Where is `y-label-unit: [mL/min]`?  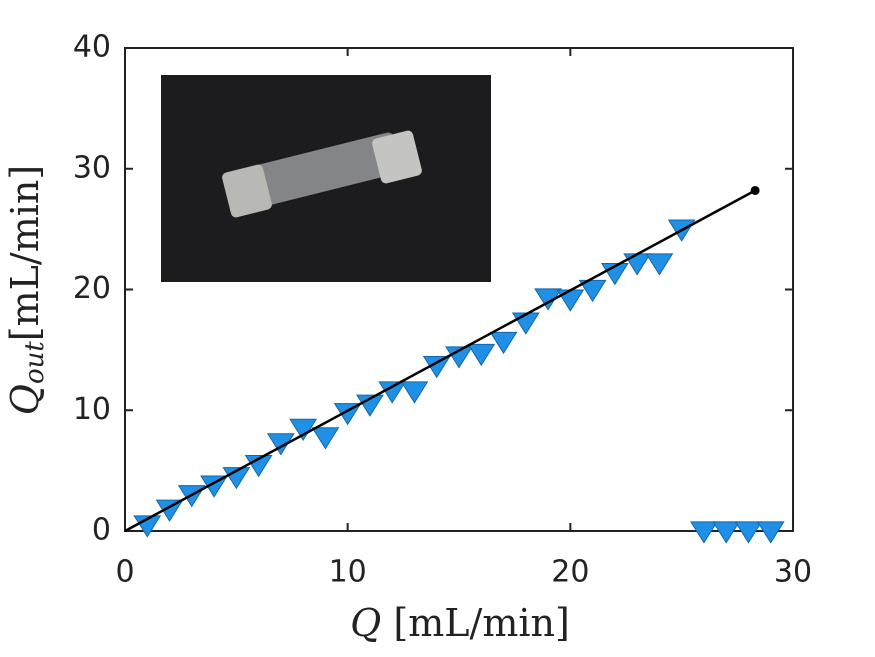
y-label-unit: [mL/min] is located at coordinates (25, 253).